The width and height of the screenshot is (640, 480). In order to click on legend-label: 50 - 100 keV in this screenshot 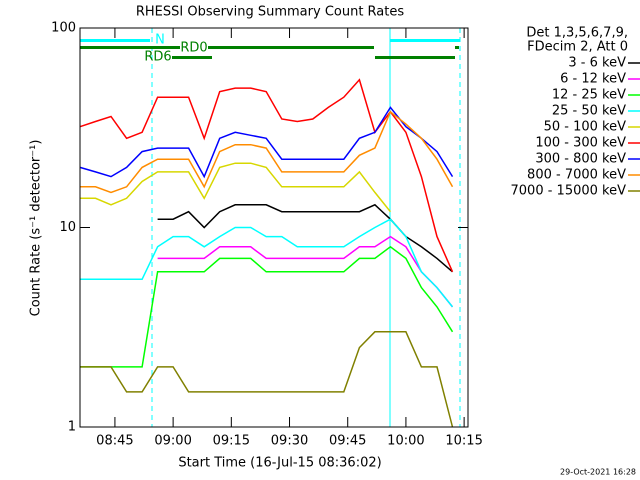, I will do `click(585, 127)`.